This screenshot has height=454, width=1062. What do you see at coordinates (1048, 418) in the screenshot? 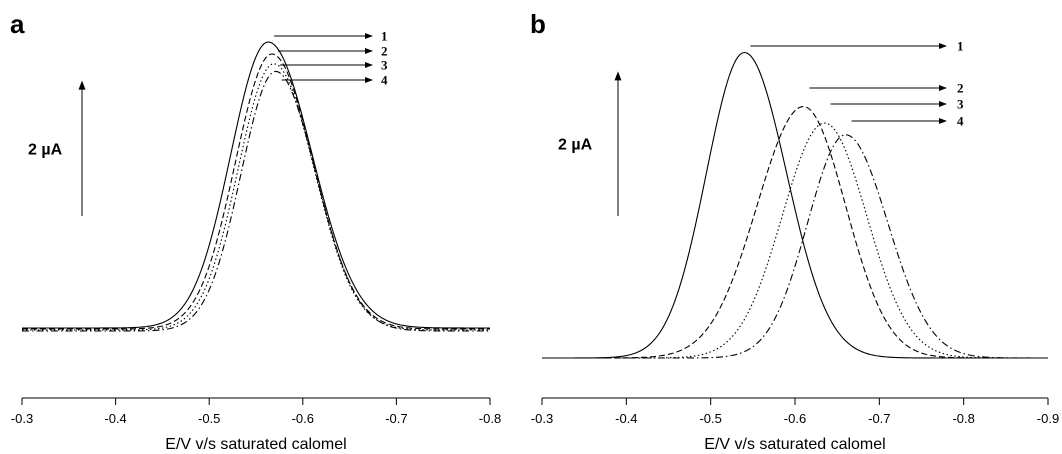
I see `x-tick-label: -0.9` at bounding box center [1048, 418].